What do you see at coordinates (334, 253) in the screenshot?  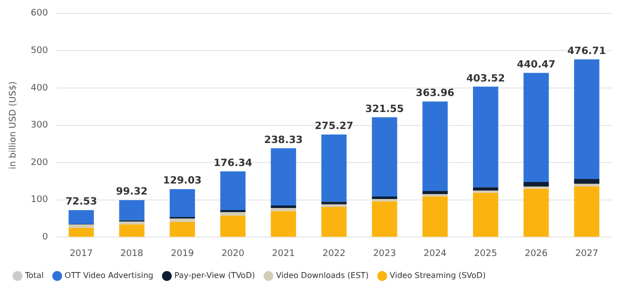 I see `x-tick-label: 2022` at bounding box center [334, 253].